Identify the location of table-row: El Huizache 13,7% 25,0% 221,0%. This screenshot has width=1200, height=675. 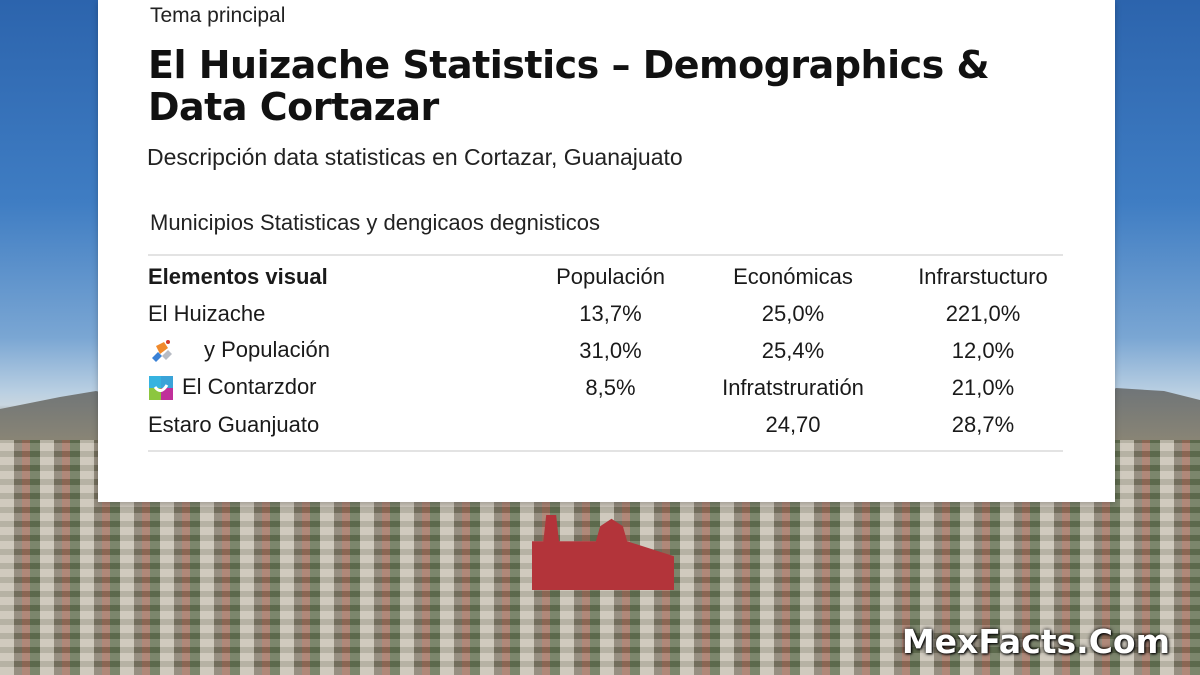
(605, 313).